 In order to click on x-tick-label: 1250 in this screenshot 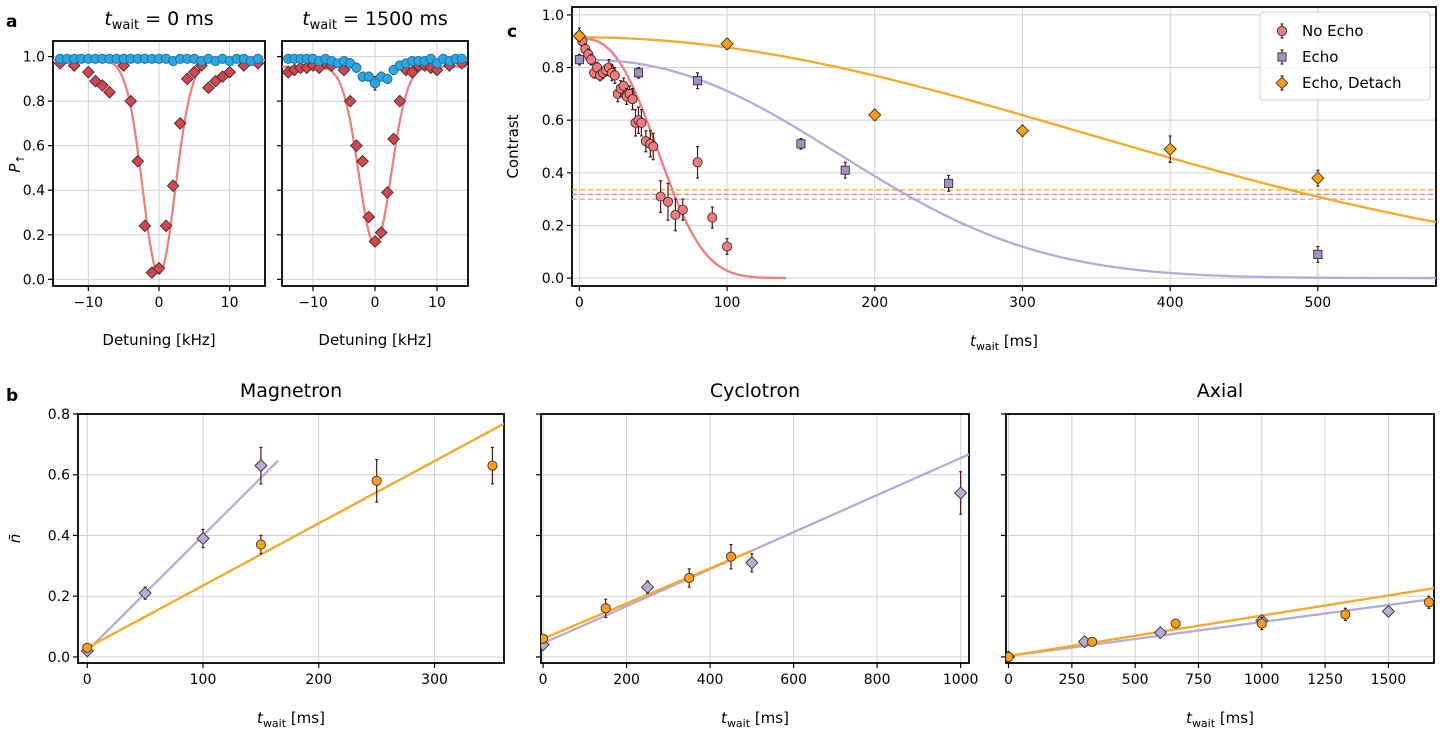, I will do `click(1325, 680)`.